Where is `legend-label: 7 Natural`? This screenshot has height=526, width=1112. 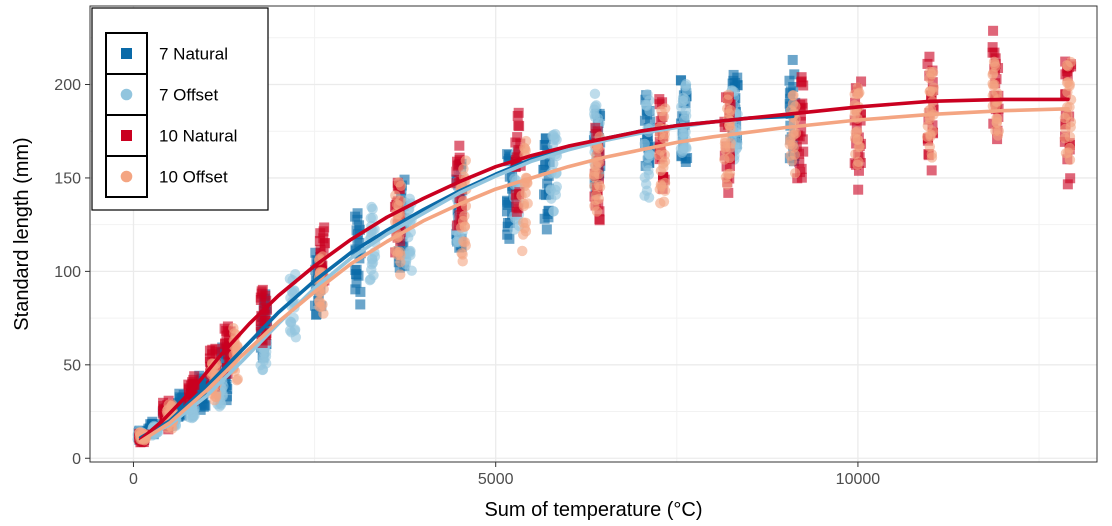
legend-label: 7 Natural is located at coordinates (193, 54).